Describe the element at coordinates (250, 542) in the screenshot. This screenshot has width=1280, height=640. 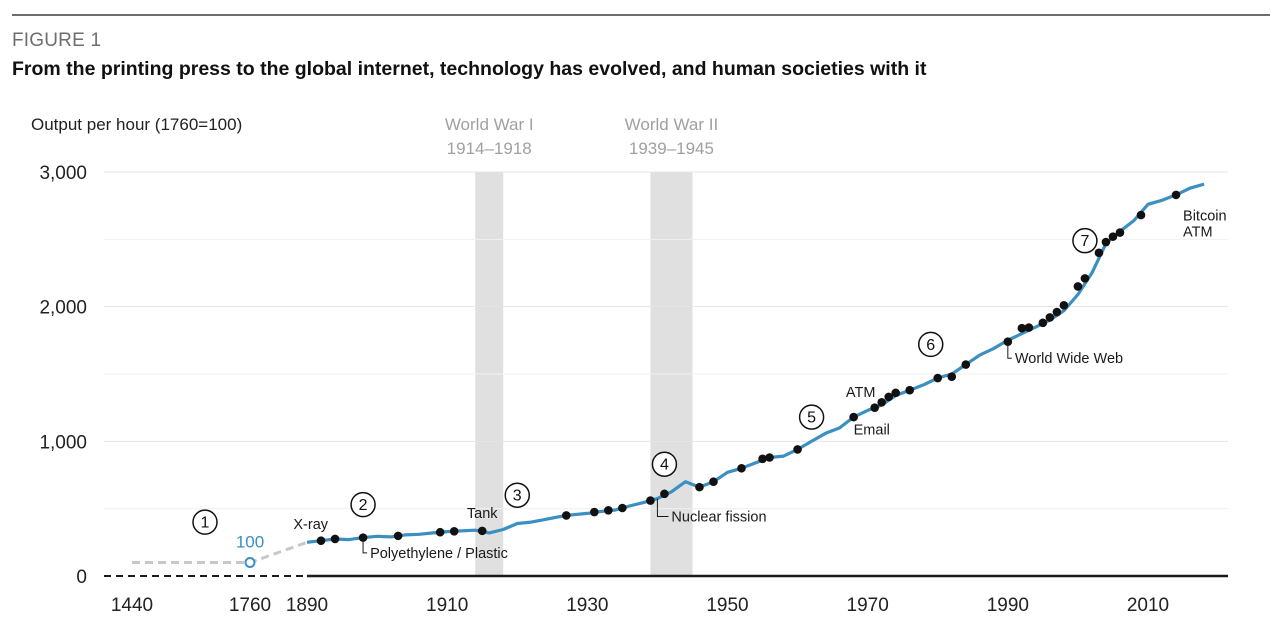
I see `base-year-label: 100` at that location.